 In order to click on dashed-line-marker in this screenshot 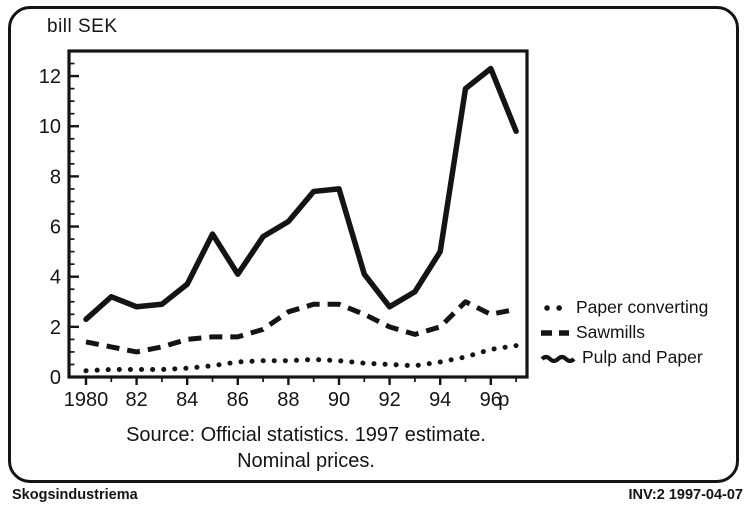, I will do `click(555, 332)`.